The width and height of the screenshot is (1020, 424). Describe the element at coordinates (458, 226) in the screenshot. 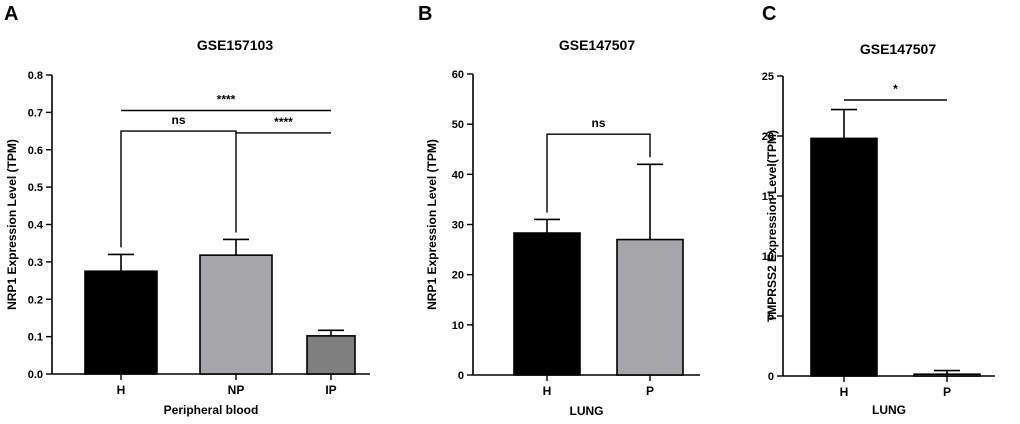

I see `y-tick-label: 30` at that location.